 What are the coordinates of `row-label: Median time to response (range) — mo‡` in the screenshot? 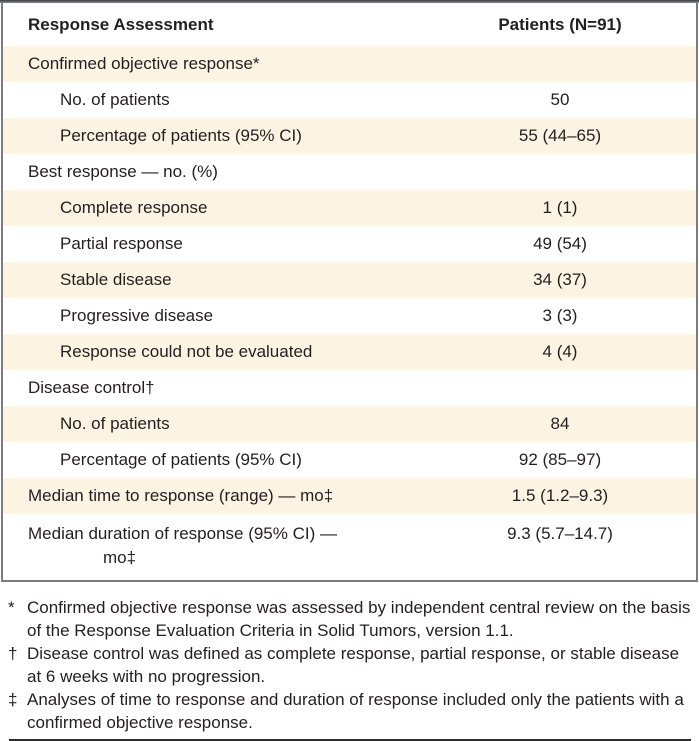 It's located at (181, 495).